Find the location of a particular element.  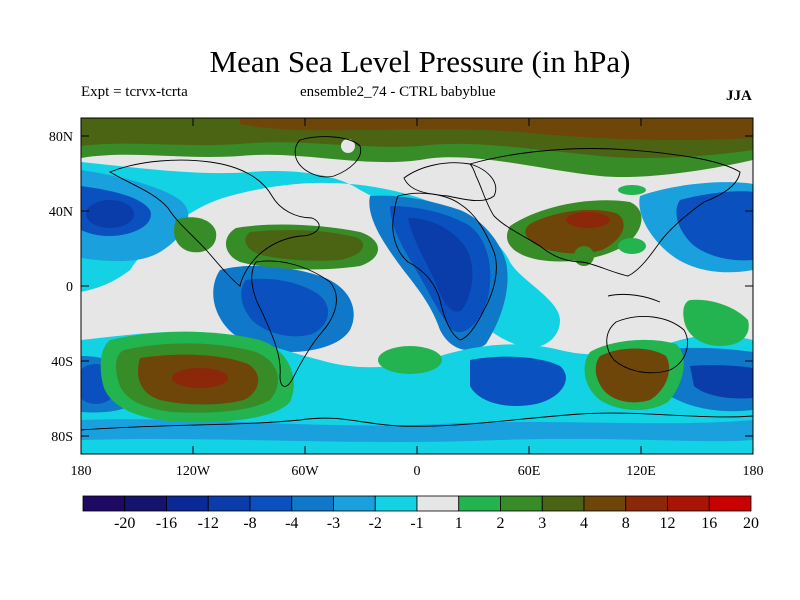

arctic-high-inner is located at coordinates (496, 129).